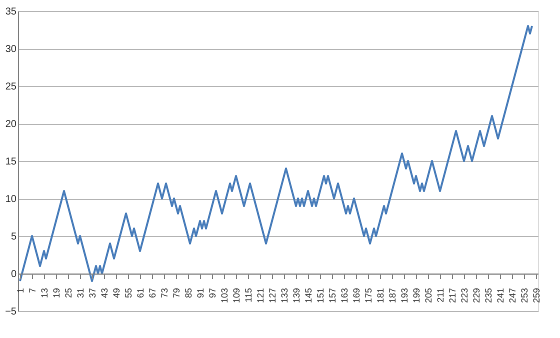 The image size is (560, 338). Describe the element at coordinates (441, 295) in the screenshot. I see `x-tick-label: 211` at that location.